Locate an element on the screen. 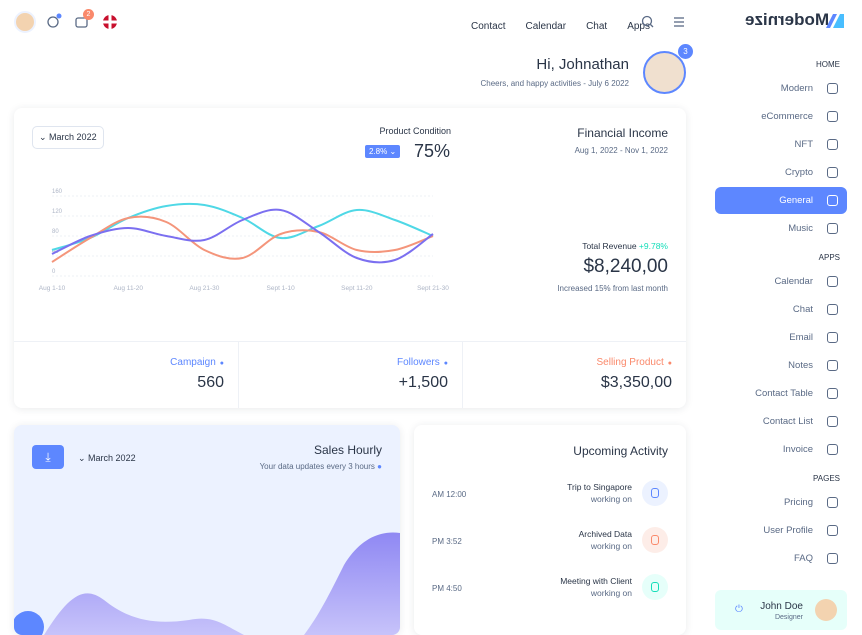 This screenshot has height=635, width=862. user-box: ⏻ John Doe Designer is located at coordinates (781, 610).